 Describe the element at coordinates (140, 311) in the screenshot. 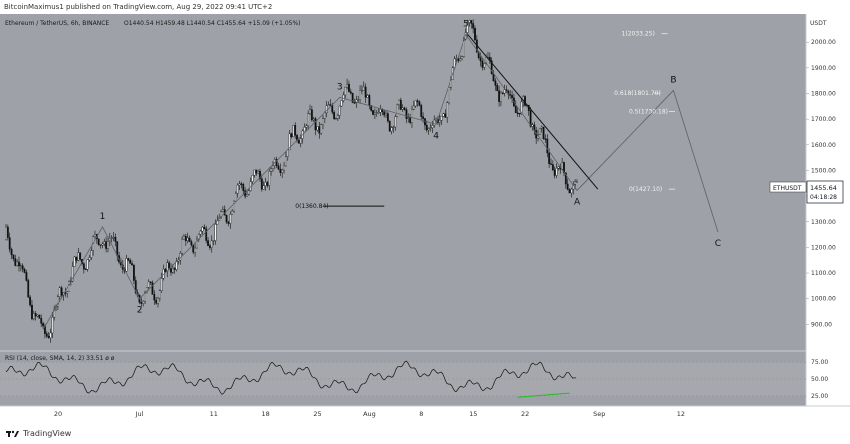

I see `wave-label: 2` at that location.